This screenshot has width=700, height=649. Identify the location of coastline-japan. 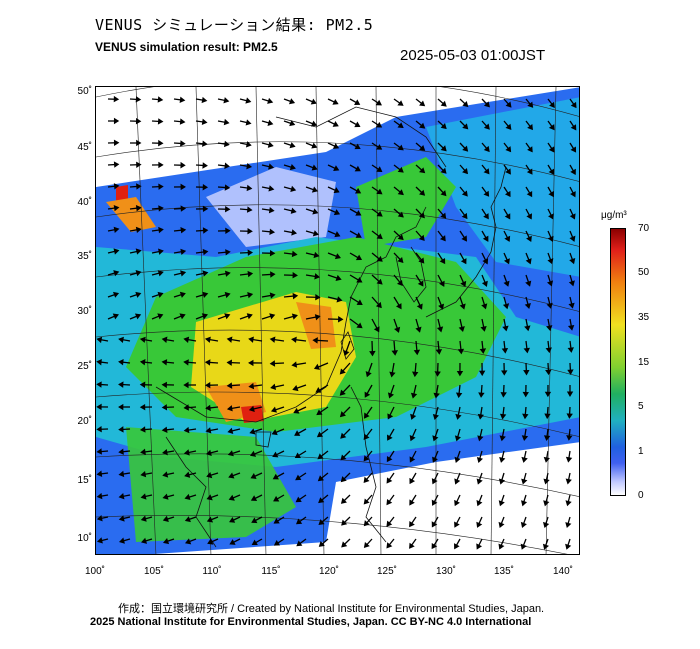
(466, 242).